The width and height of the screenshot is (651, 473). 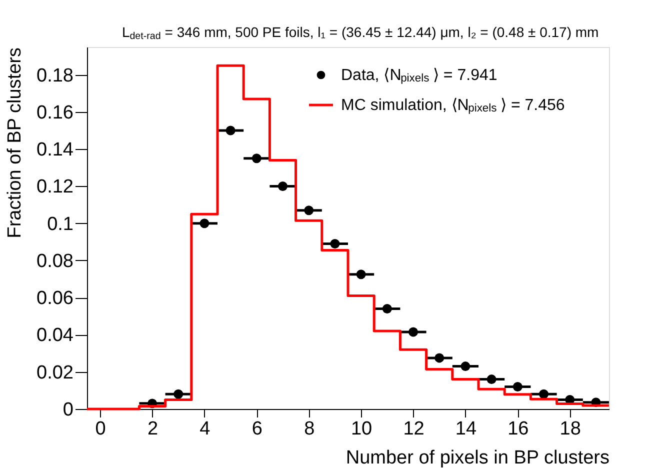 What do you see at coordinates (55, 150) in the screenshot?
I see `y-tick-label: 0.14` at bounding box center [55, 150].